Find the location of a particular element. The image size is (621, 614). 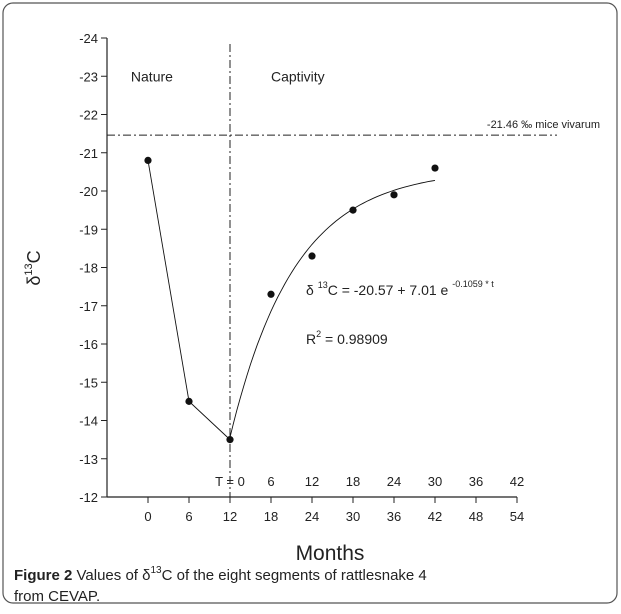

x2-tick-label: 42 is located at coordinates (517, 481).